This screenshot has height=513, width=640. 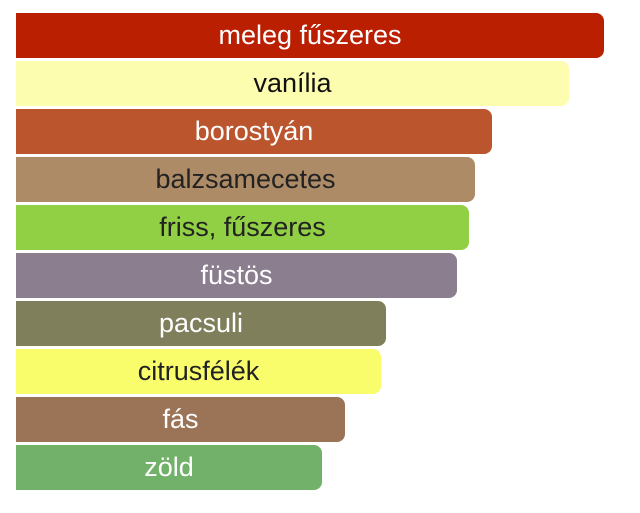 I want to click on bar-6: pacsuli, so click(x=201, y=323).